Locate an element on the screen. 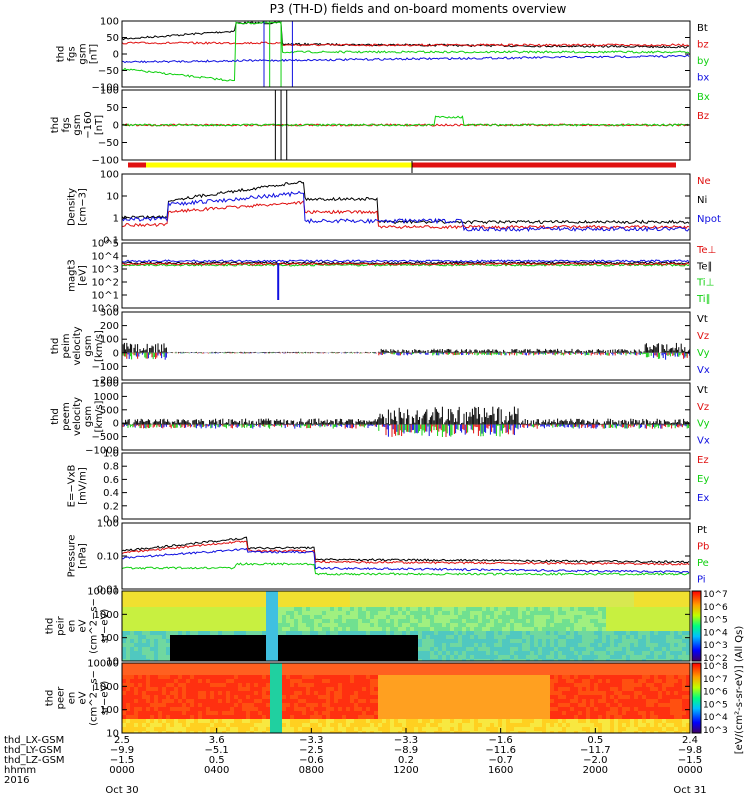  y-tick-label: 0 is located at coordinates (116, 126).